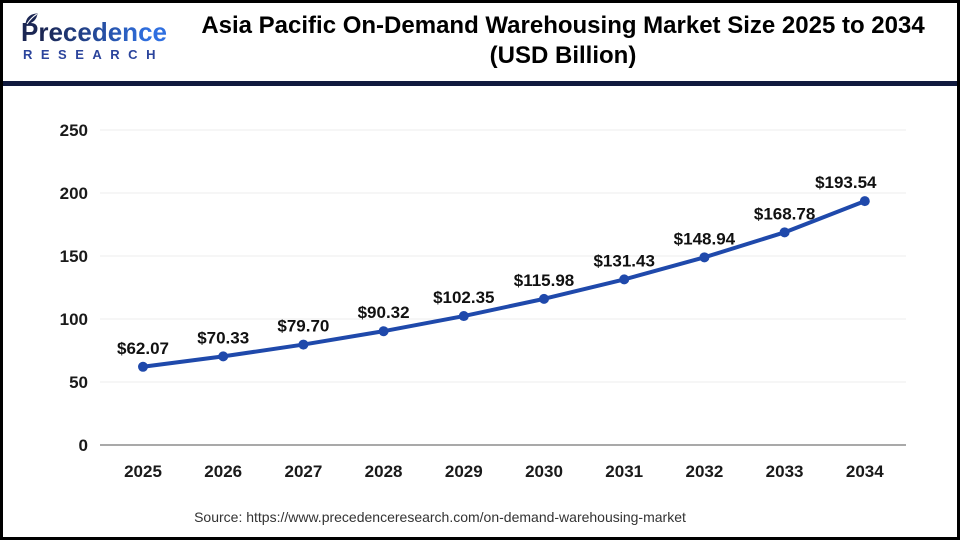 The height and width of the screenshot is (540, 960). What do you see at coordinates (563, 55) in the screenshot?
I see `chart-title-line2: (USD Billion)` at bounding box center [563, 55].